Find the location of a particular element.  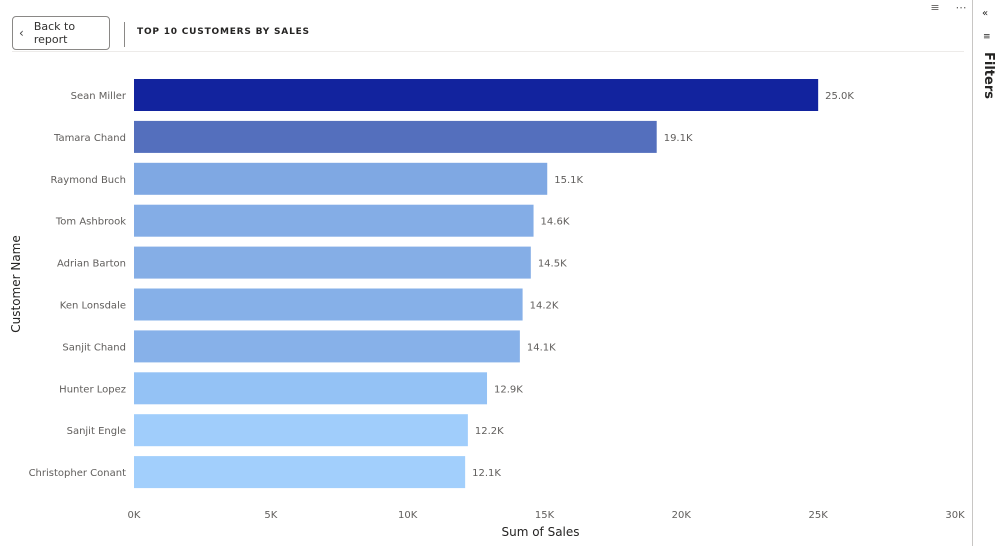

y-axis-title: Customer Name is located at coordinates (16, 284).